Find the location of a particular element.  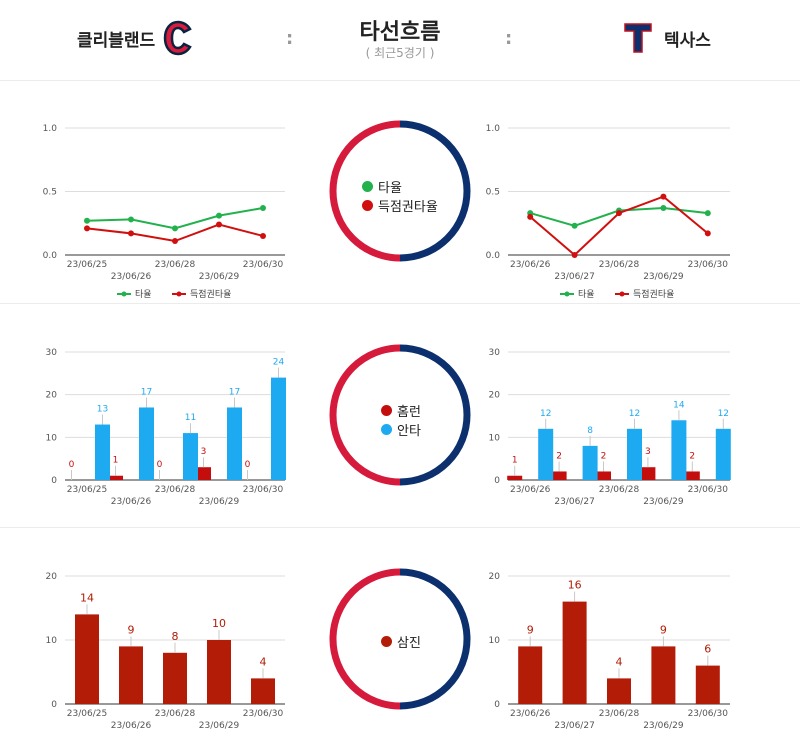

data-label: 11 is located at coordinates (190, 418).